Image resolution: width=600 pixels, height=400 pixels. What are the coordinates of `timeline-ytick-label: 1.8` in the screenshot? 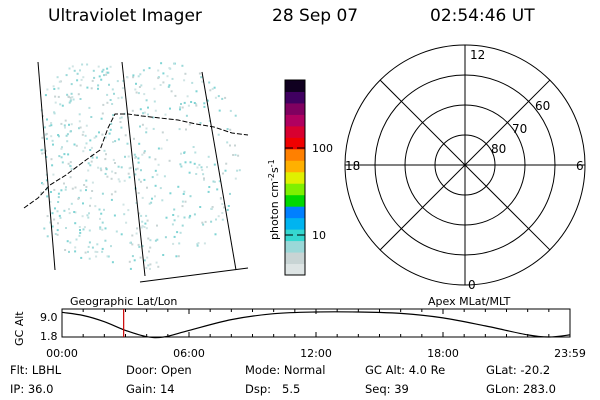 It's located at (49, 336).